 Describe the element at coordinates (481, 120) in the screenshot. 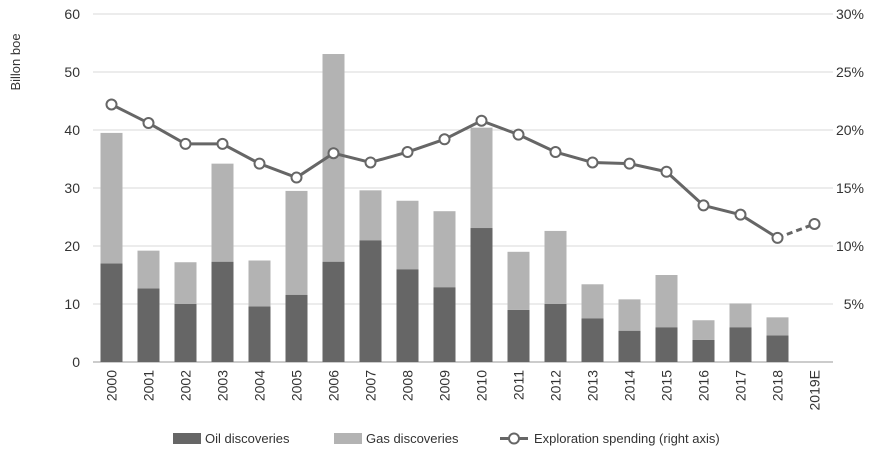

I see `spending-point-2010` at that location.